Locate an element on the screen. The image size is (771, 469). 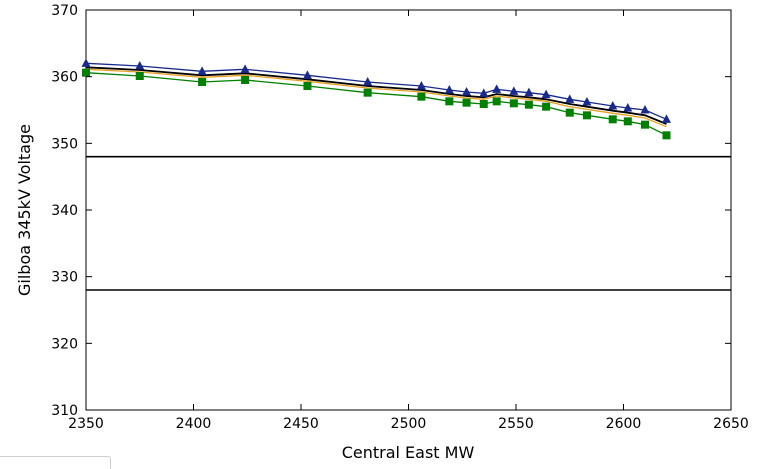
legend-box is located at coordinates (55, 462).